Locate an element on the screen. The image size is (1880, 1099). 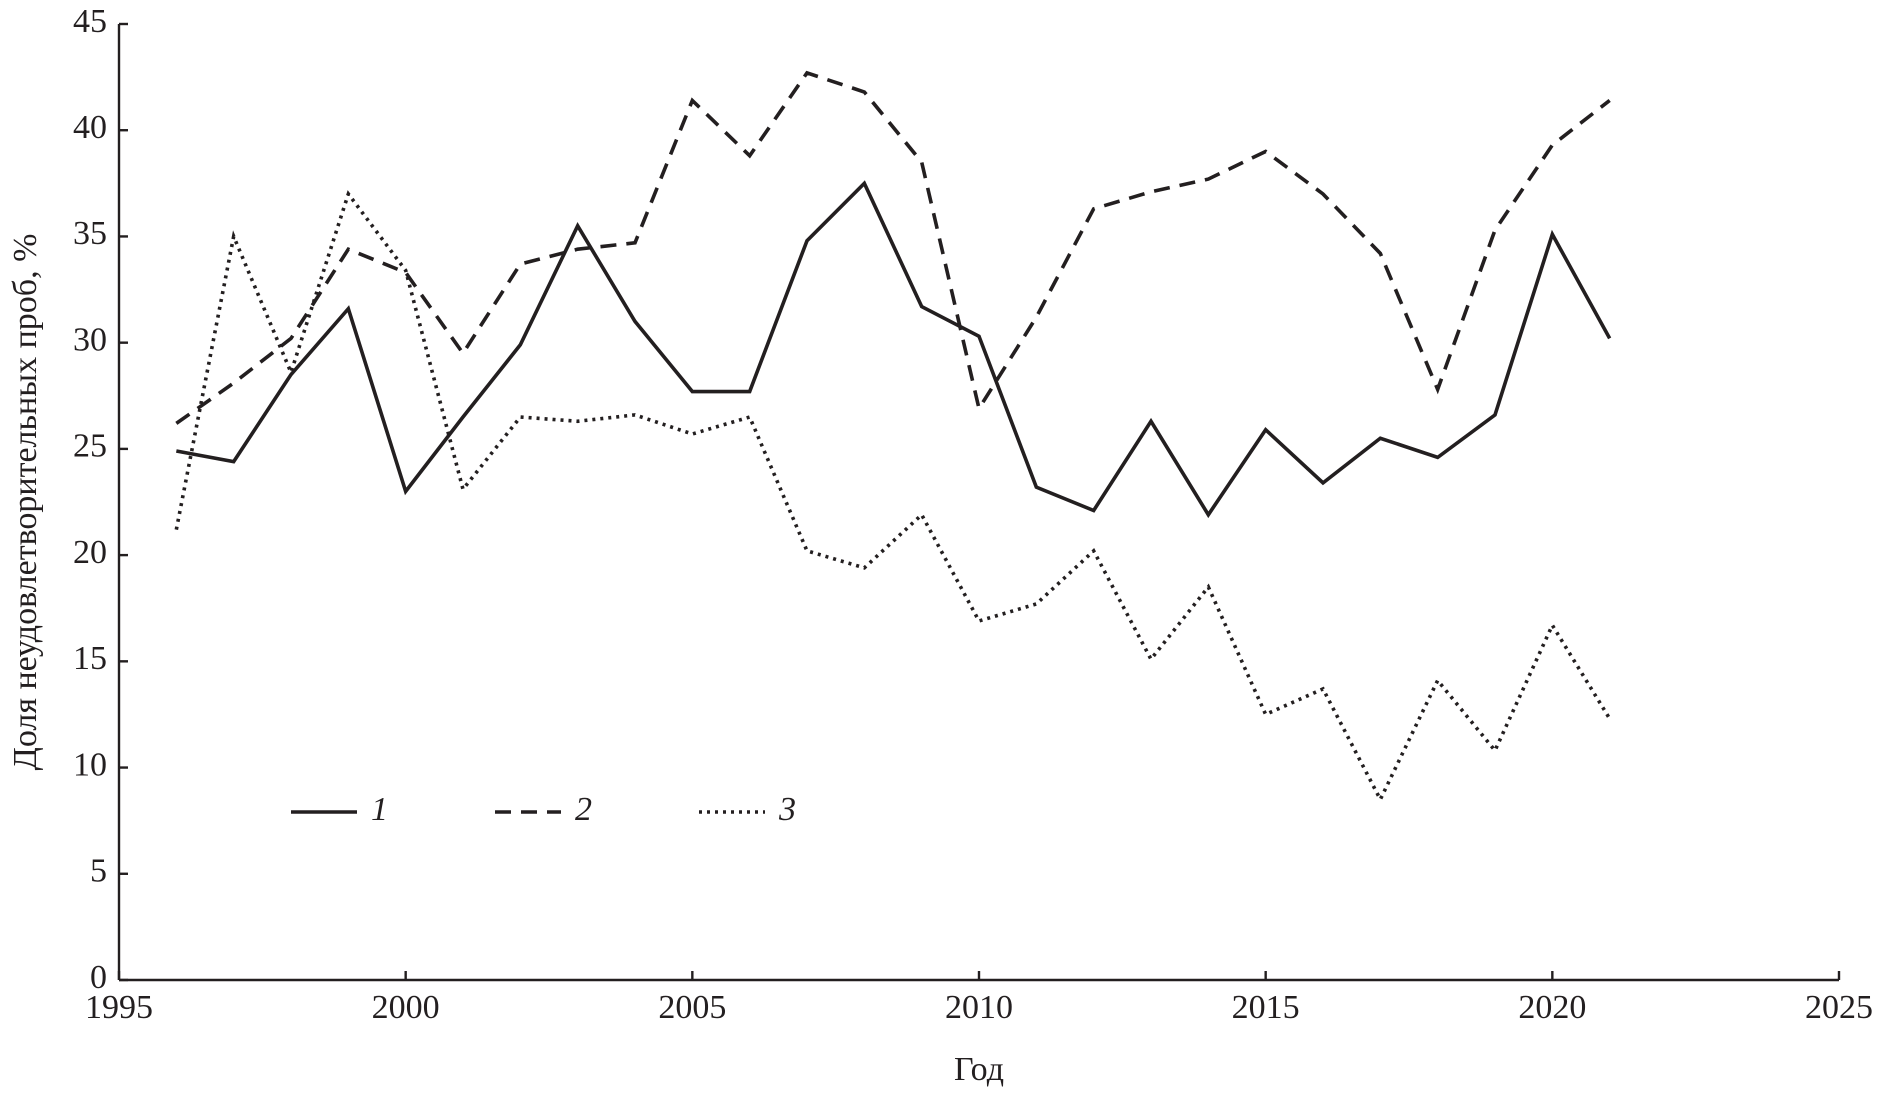
x-tick-label: 2015 is located at coordinates (1266, 1007).